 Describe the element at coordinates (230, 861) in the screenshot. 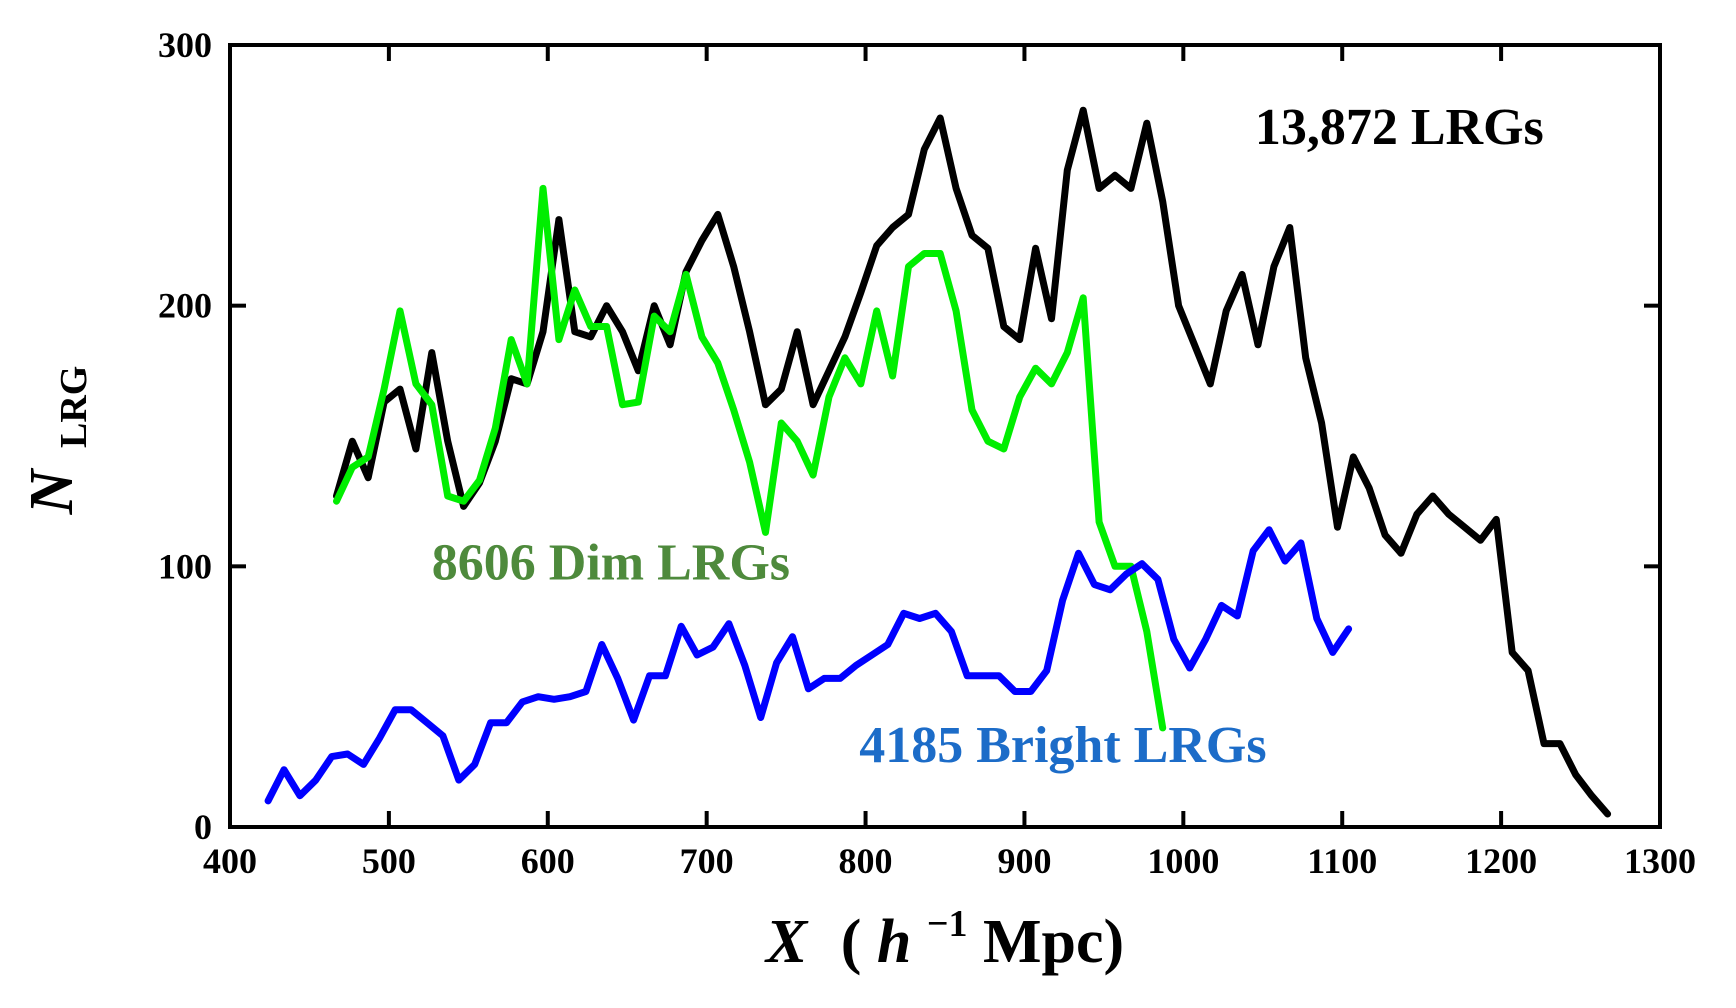

I see `x-tick-label-400: 400` at that location.